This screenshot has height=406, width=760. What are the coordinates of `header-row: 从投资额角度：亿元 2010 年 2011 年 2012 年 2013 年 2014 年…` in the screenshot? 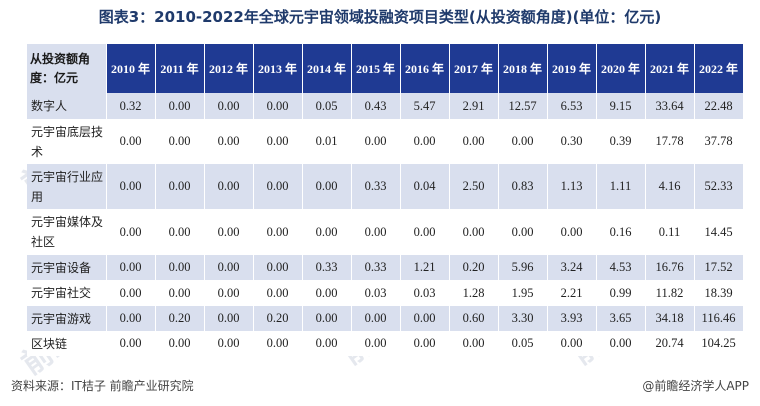 It's located at (385, 68).